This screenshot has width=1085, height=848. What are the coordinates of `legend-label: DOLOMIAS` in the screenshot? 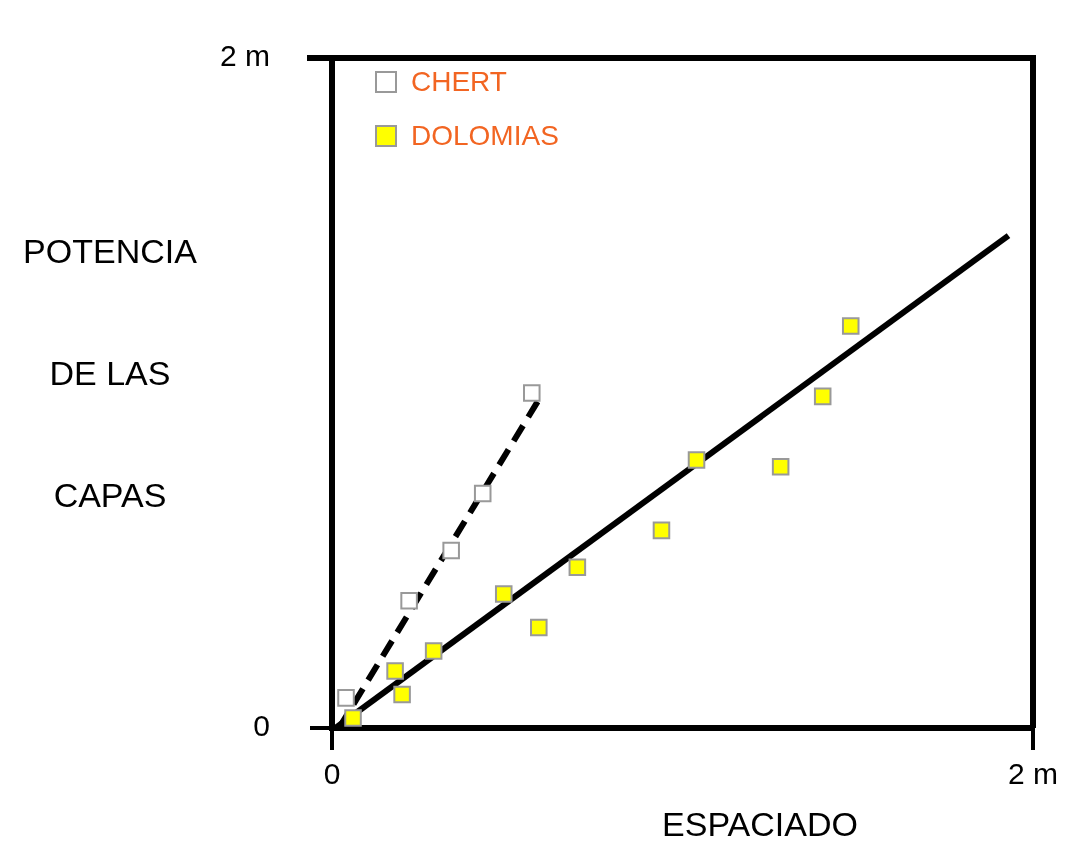 It's located at (485, 136).